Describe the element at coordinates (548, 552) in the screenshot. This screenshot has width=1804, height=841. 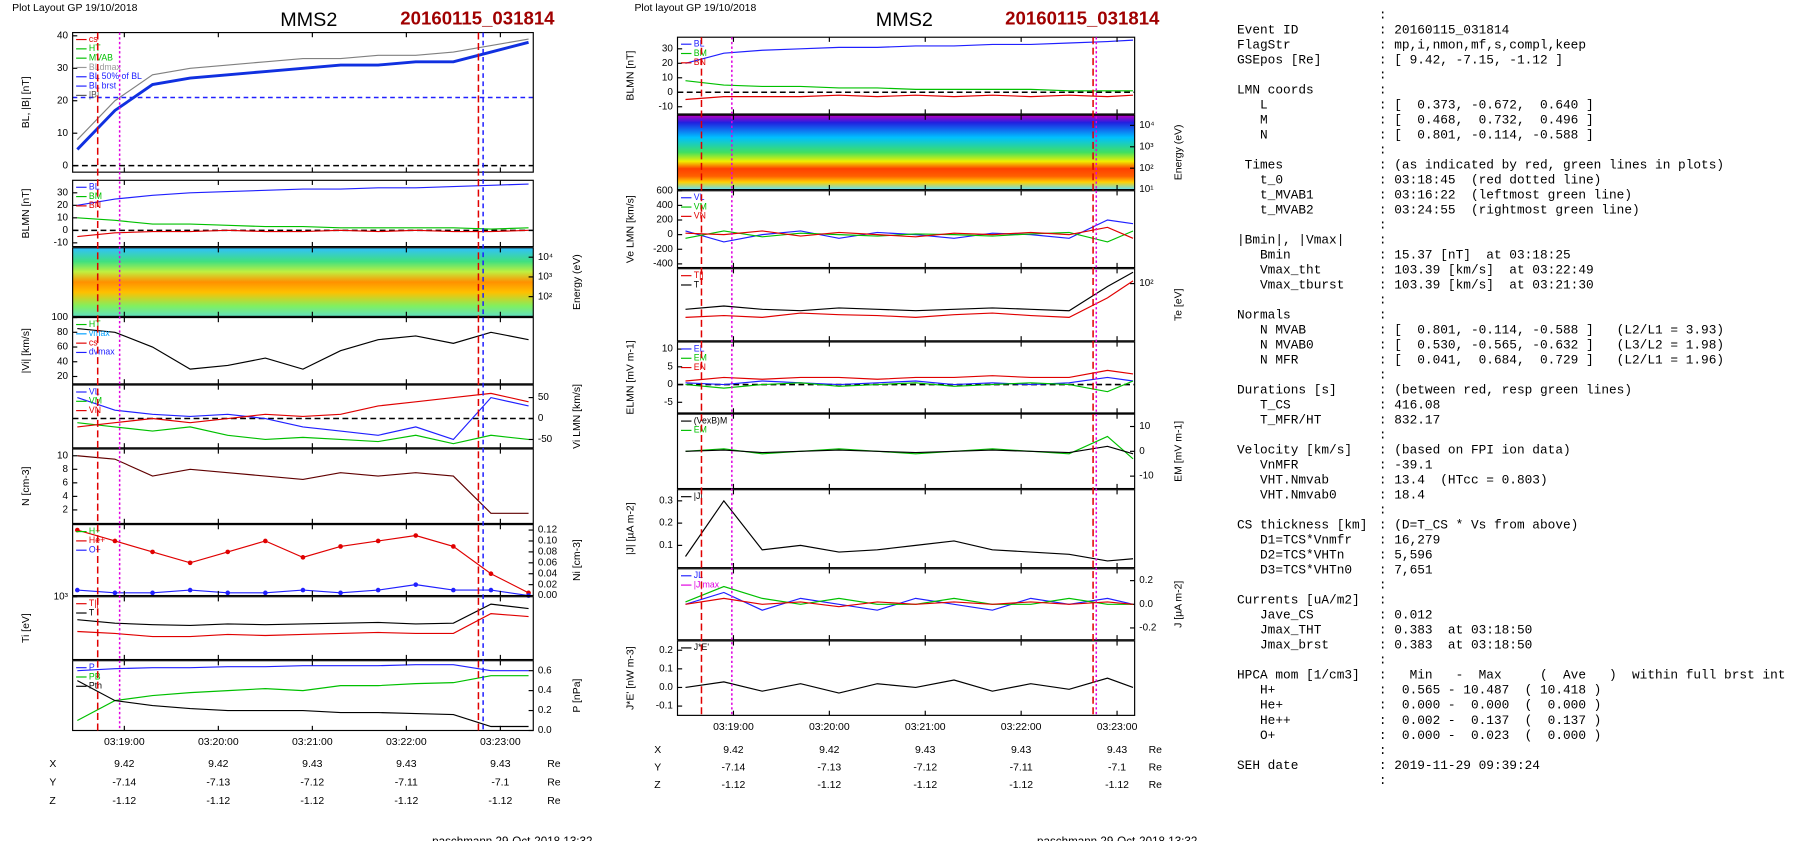
I see `y-tick-label: 0.08` at that location.